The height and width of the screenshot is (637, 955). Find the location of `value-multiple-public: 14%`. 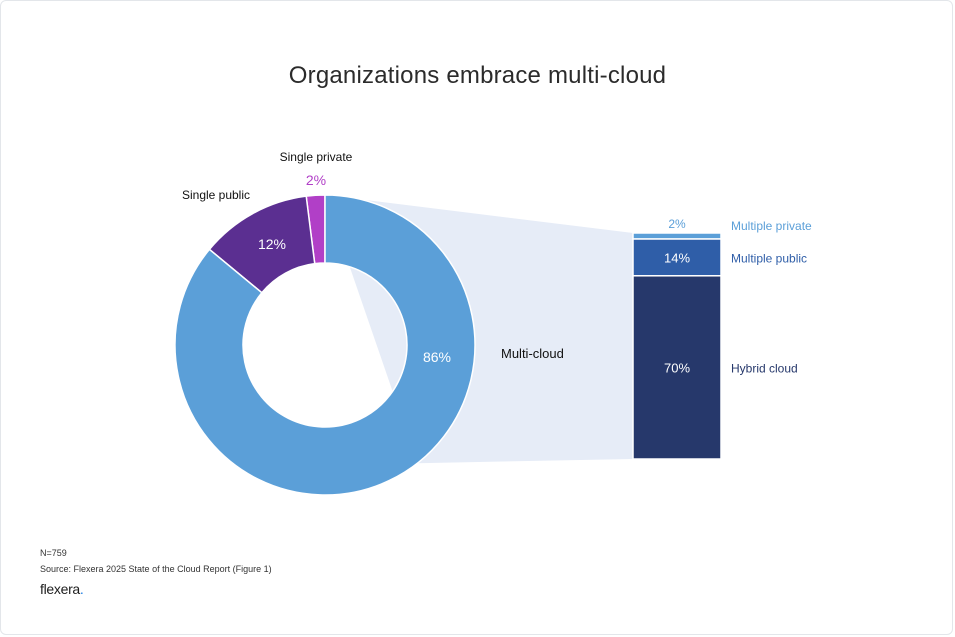

value-multiple-public: 14% is located at coordinates (677, 257).